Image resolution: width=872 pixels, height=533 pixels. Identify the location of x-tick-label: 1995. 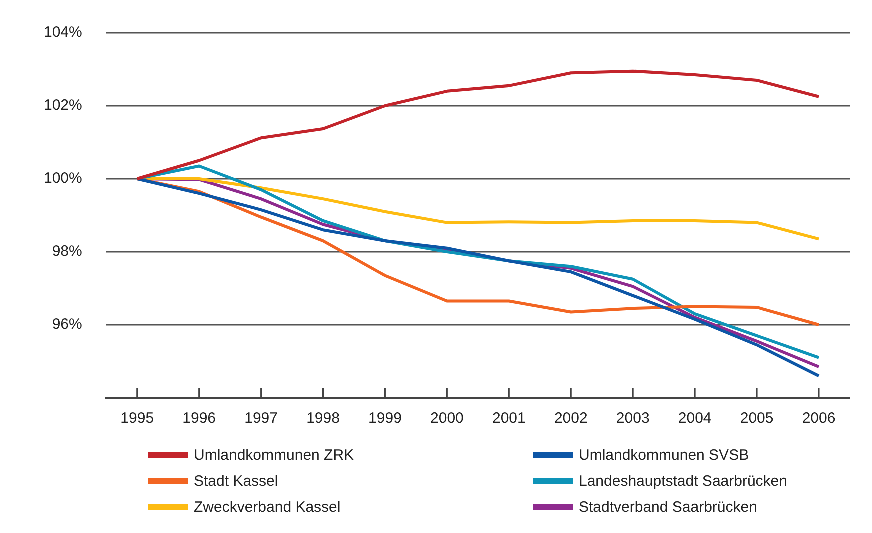
(137, 419).